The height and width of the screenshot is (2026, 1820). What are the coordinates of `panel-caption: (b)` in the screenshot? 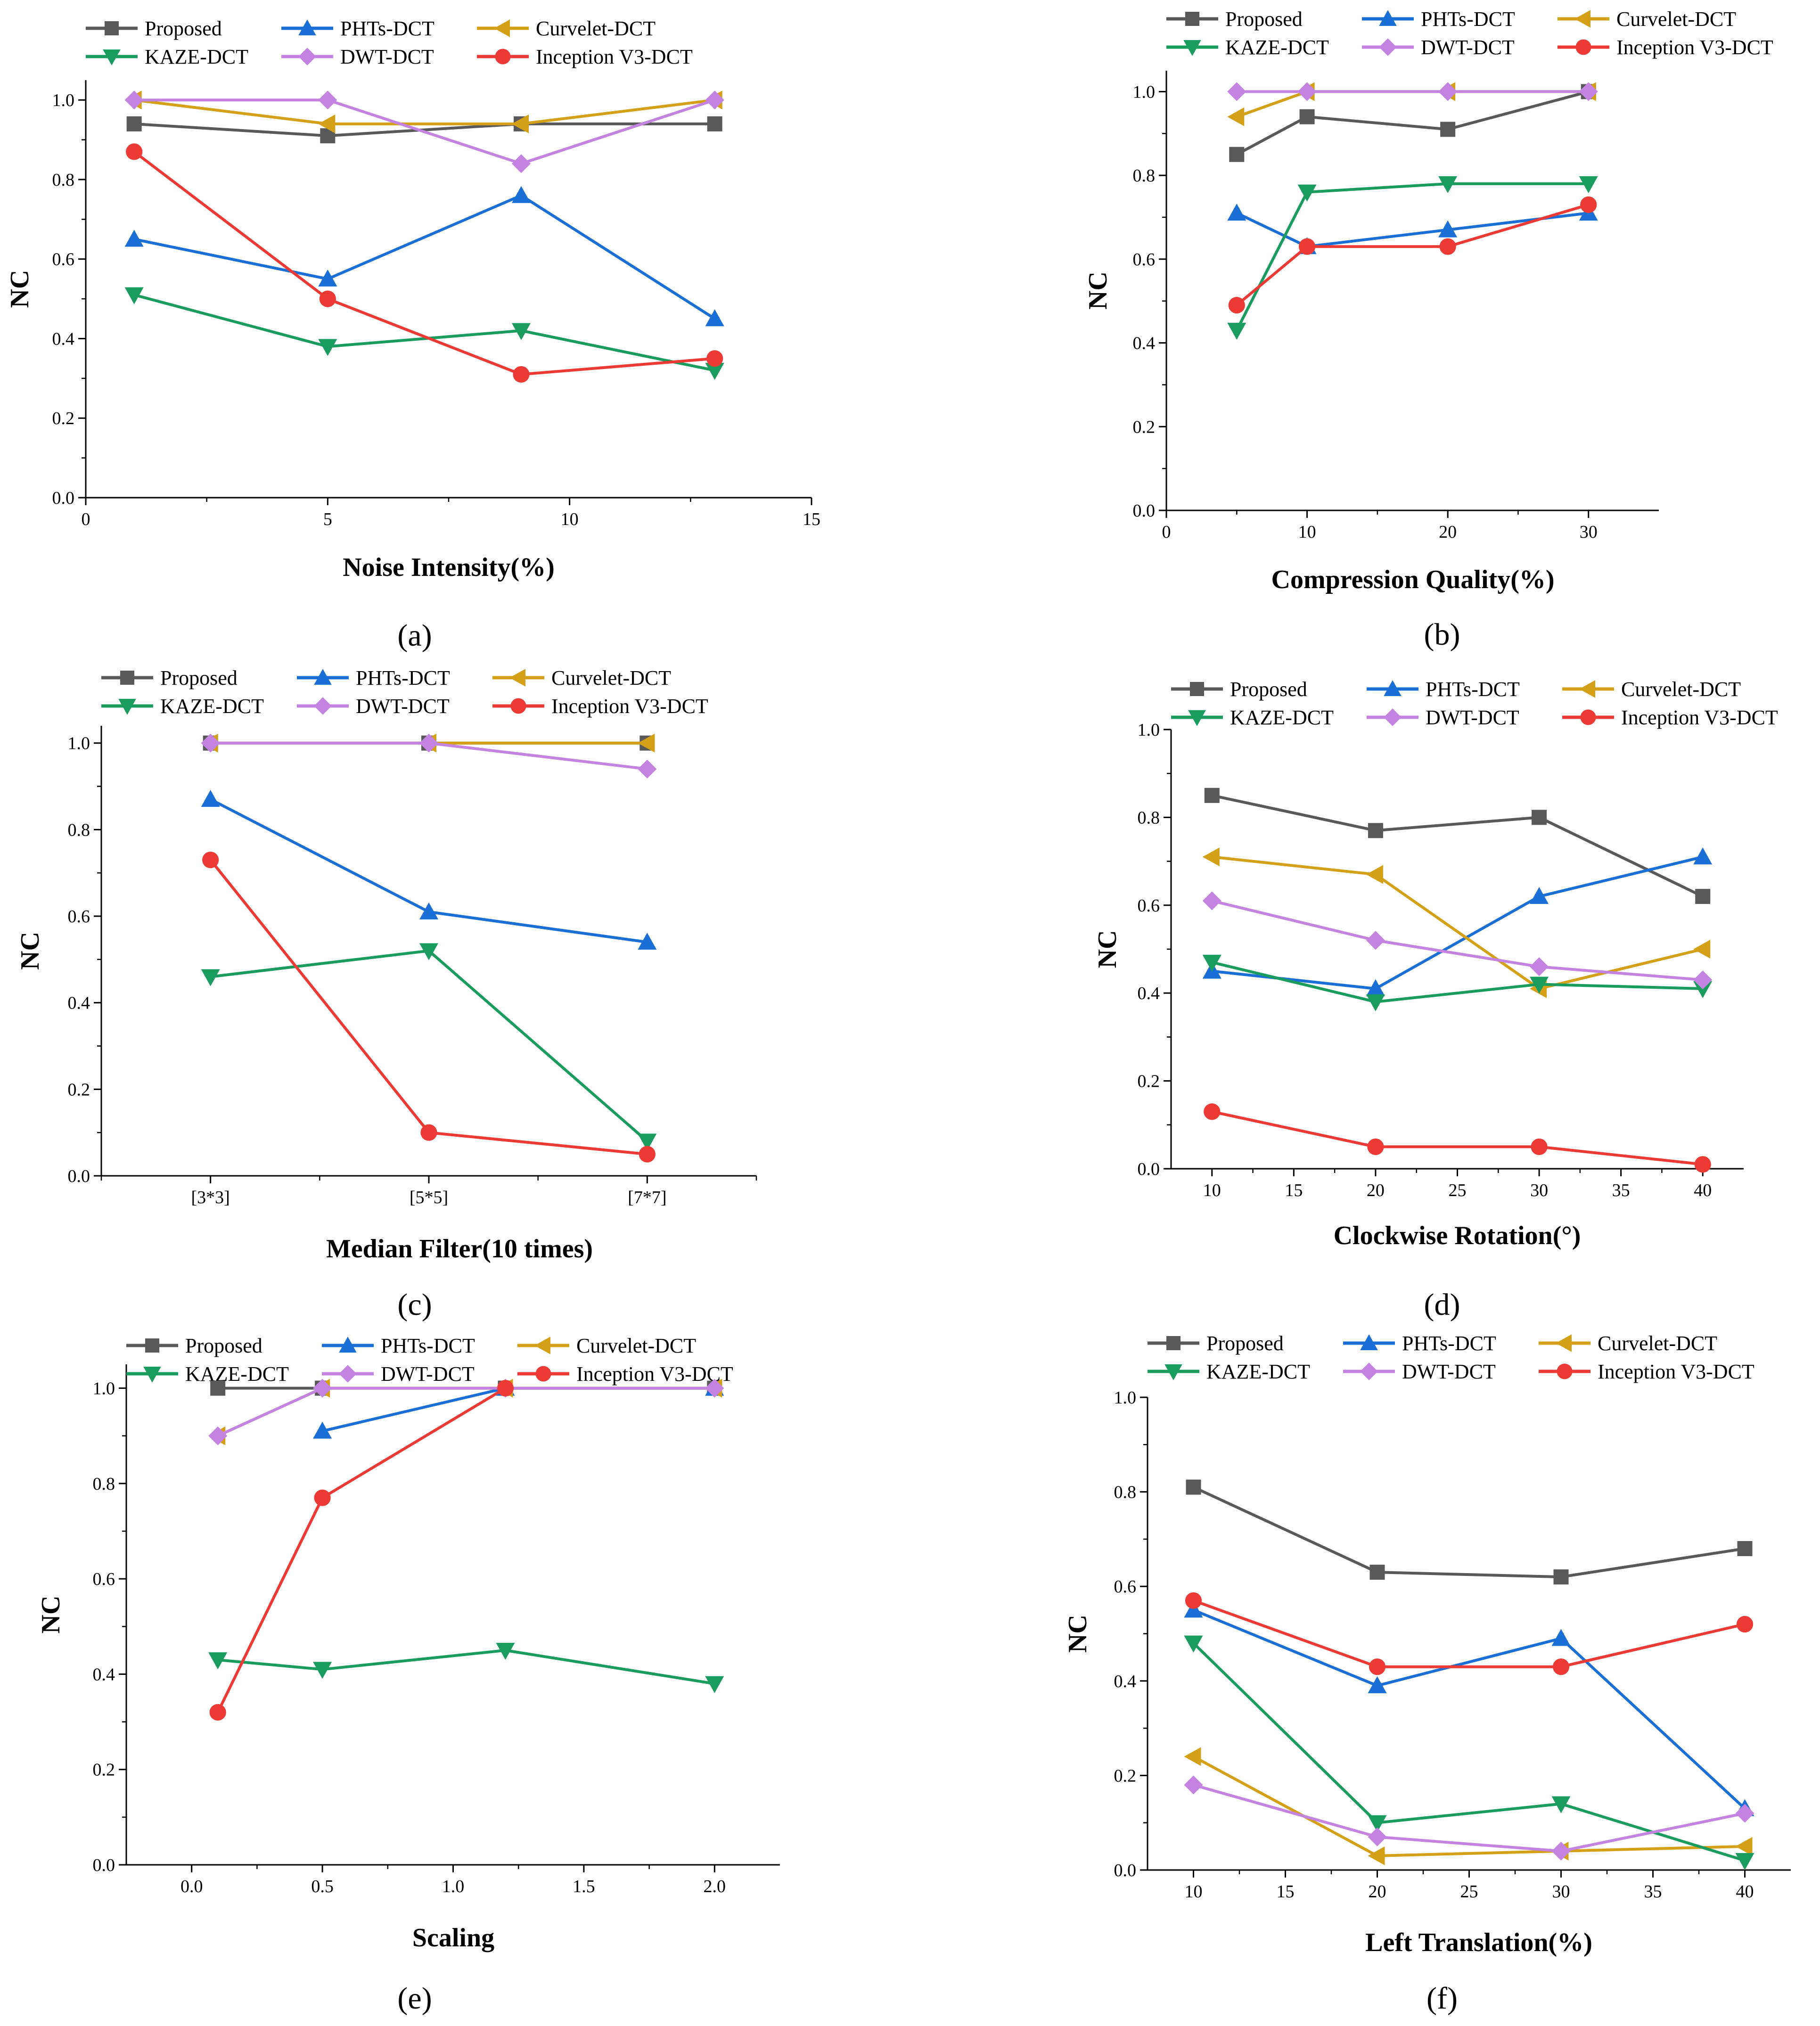 It's located at (1442, 634).